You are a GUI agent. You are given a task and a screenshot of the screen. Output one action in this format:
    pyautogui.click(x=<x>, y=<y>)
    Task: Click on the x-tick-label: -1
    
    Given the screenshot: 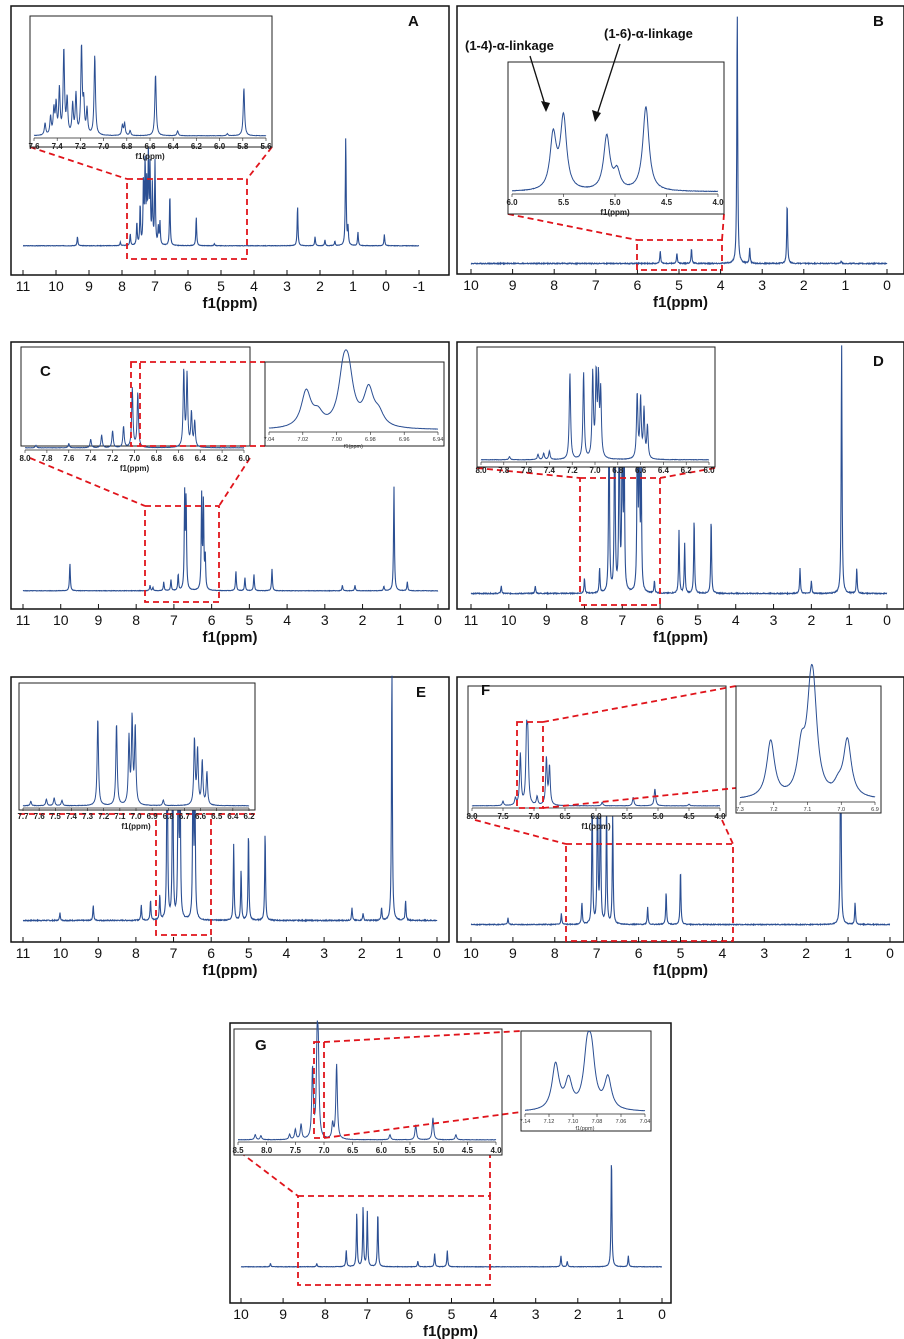 What is the action you would take?
    pyautogui.click(x=419, y=286)
    